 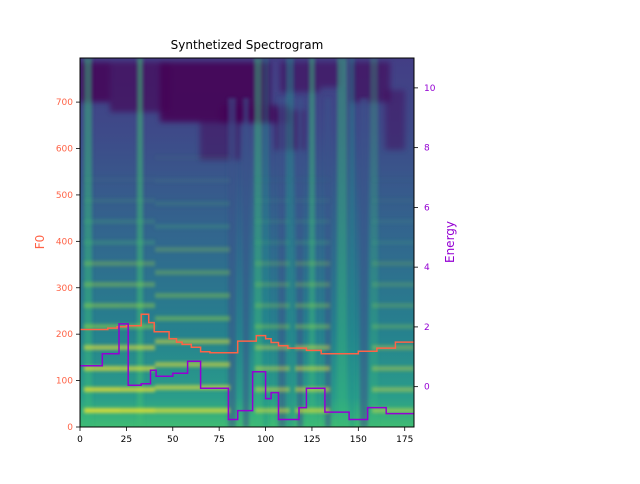 I want to click on energy-tick-label: 6, so click(x=427, y=208).